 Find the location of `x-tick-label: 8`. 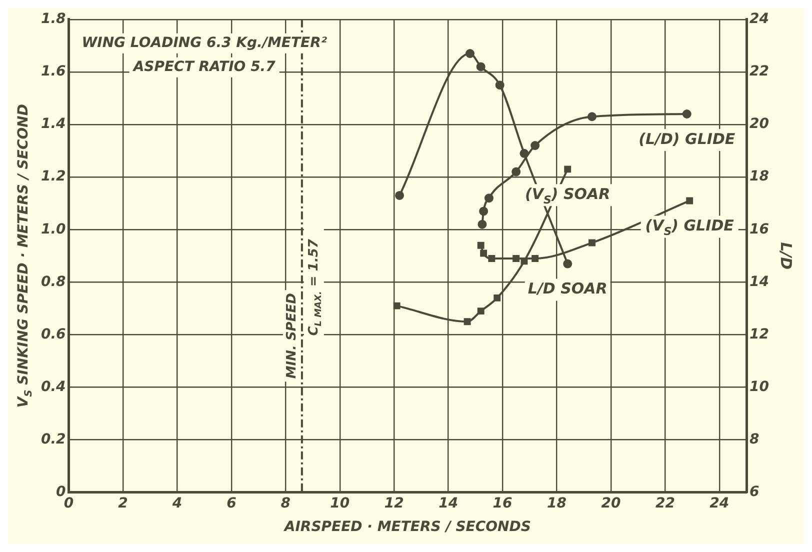

x-tick-label: 8 is located at coordinates (285, 503).